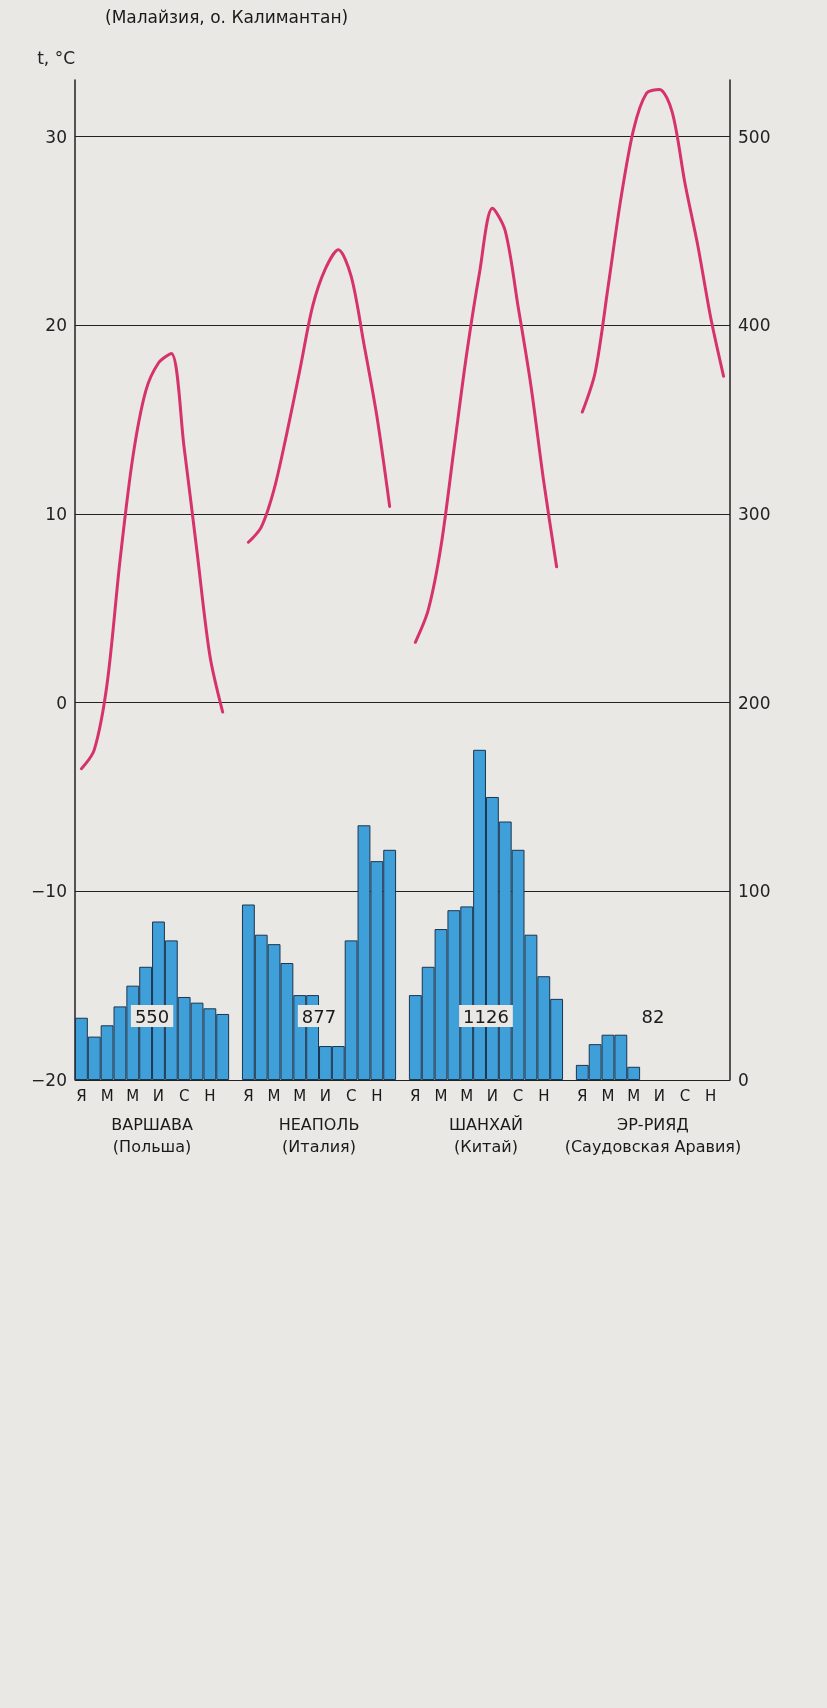 The height and width of the screenshot is (1708, 827). I want to click on y2-tick-label: 100, so click(754, 891).